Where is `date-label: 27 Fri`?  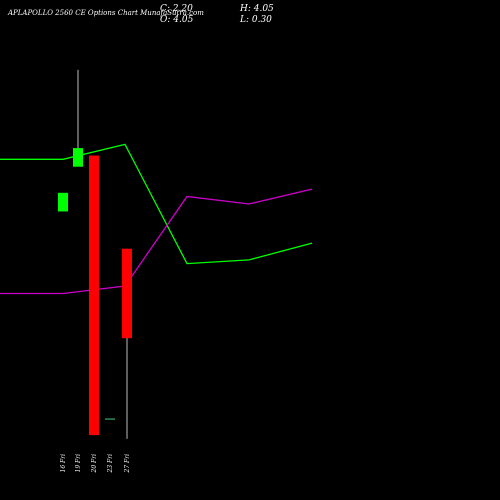 date-label: 27 Fri is located at coordinates (127, 464).